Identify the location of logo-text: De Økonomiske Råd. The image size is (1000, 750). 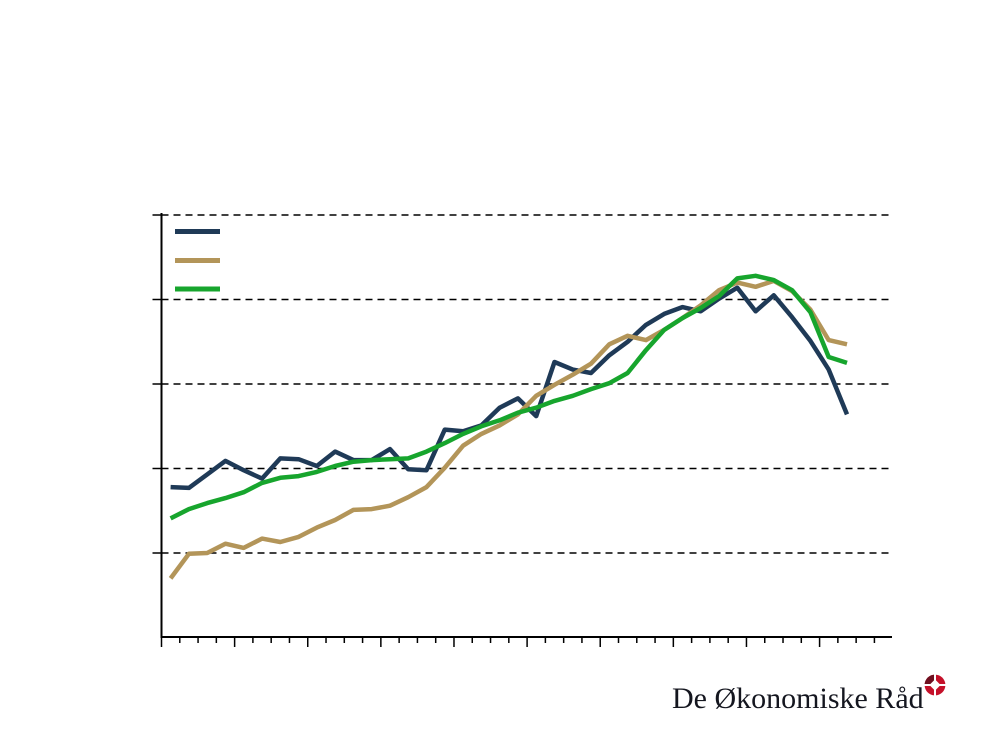
(798, 698).